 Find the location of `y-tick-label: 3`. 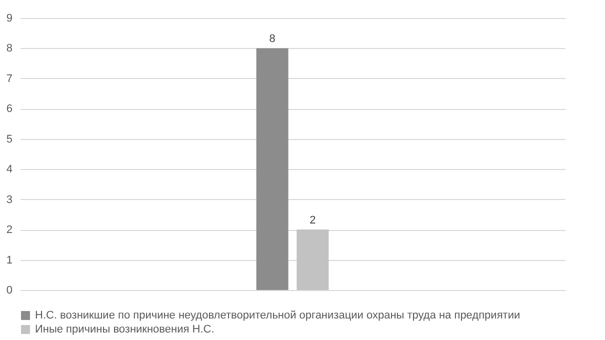

y-tick-label: 3 is located at coordinates (9, 200).